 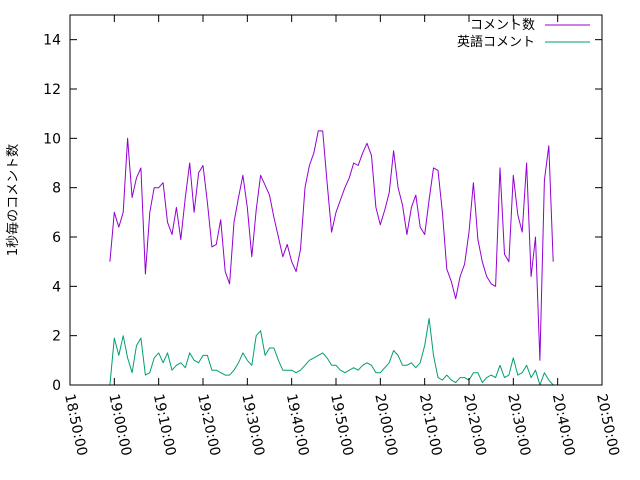 I want to click on x-tick-label: 20:20:00, so click(x=474, y=425).